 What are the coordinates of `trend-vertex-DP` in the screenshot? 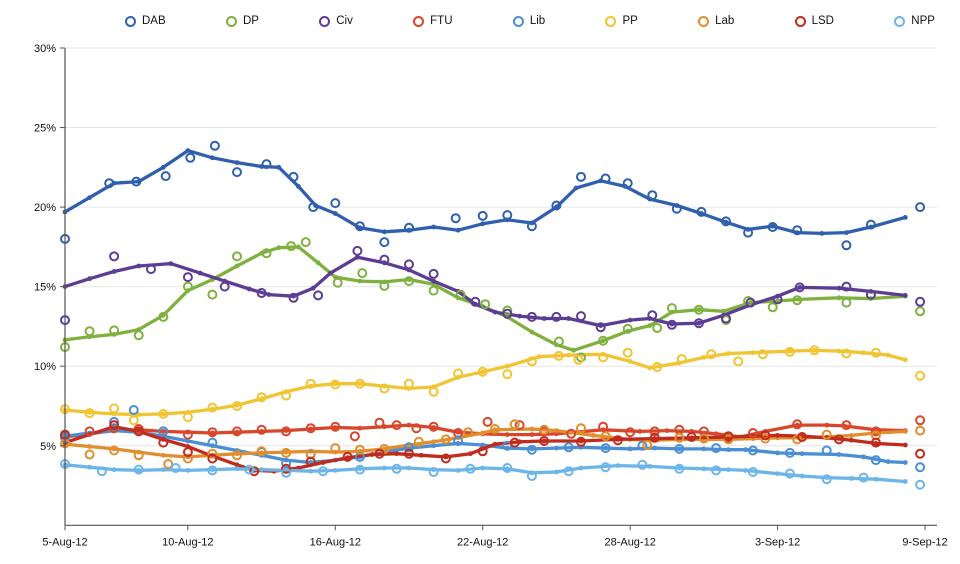 It's located at (532, 332).